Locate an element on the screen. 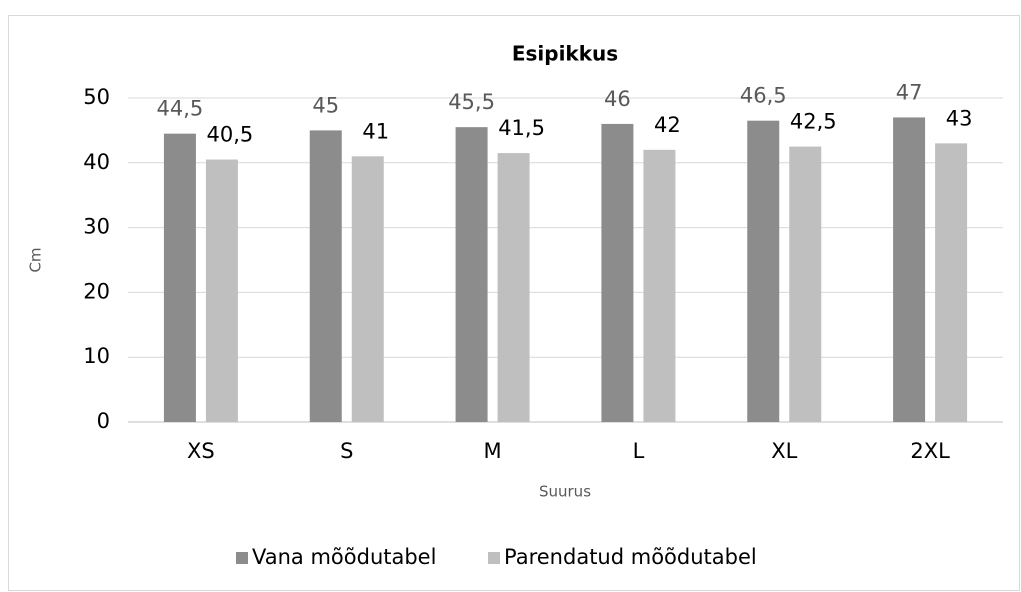  y-tick-label: 30 is located at coordinates (96, 227).